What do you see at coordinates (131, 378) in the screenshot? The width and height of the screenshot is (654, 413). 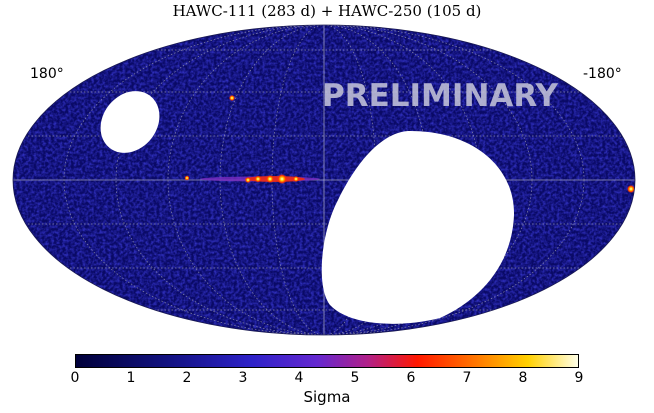 I see `colorbar-tick-label: 1` at bounding box center [131, 378].